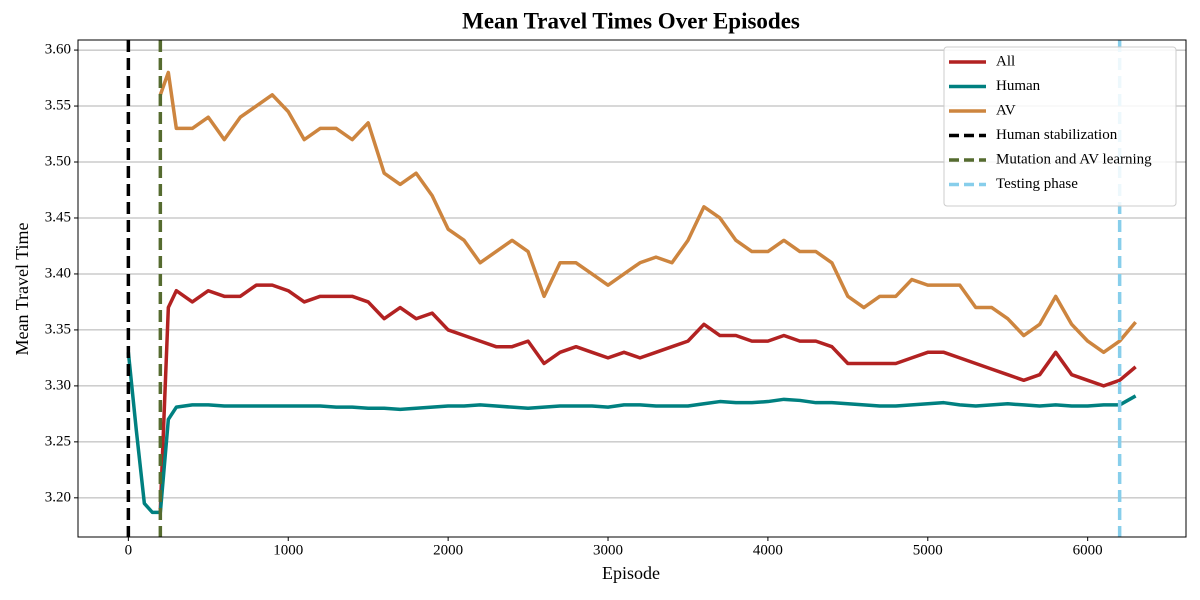 Image resolution: width=1200 pixels, height=600 pixels. Describe the element at coordinates (58, 273) in the screenshot. I see `y-tick-label: 3.40` at that location.